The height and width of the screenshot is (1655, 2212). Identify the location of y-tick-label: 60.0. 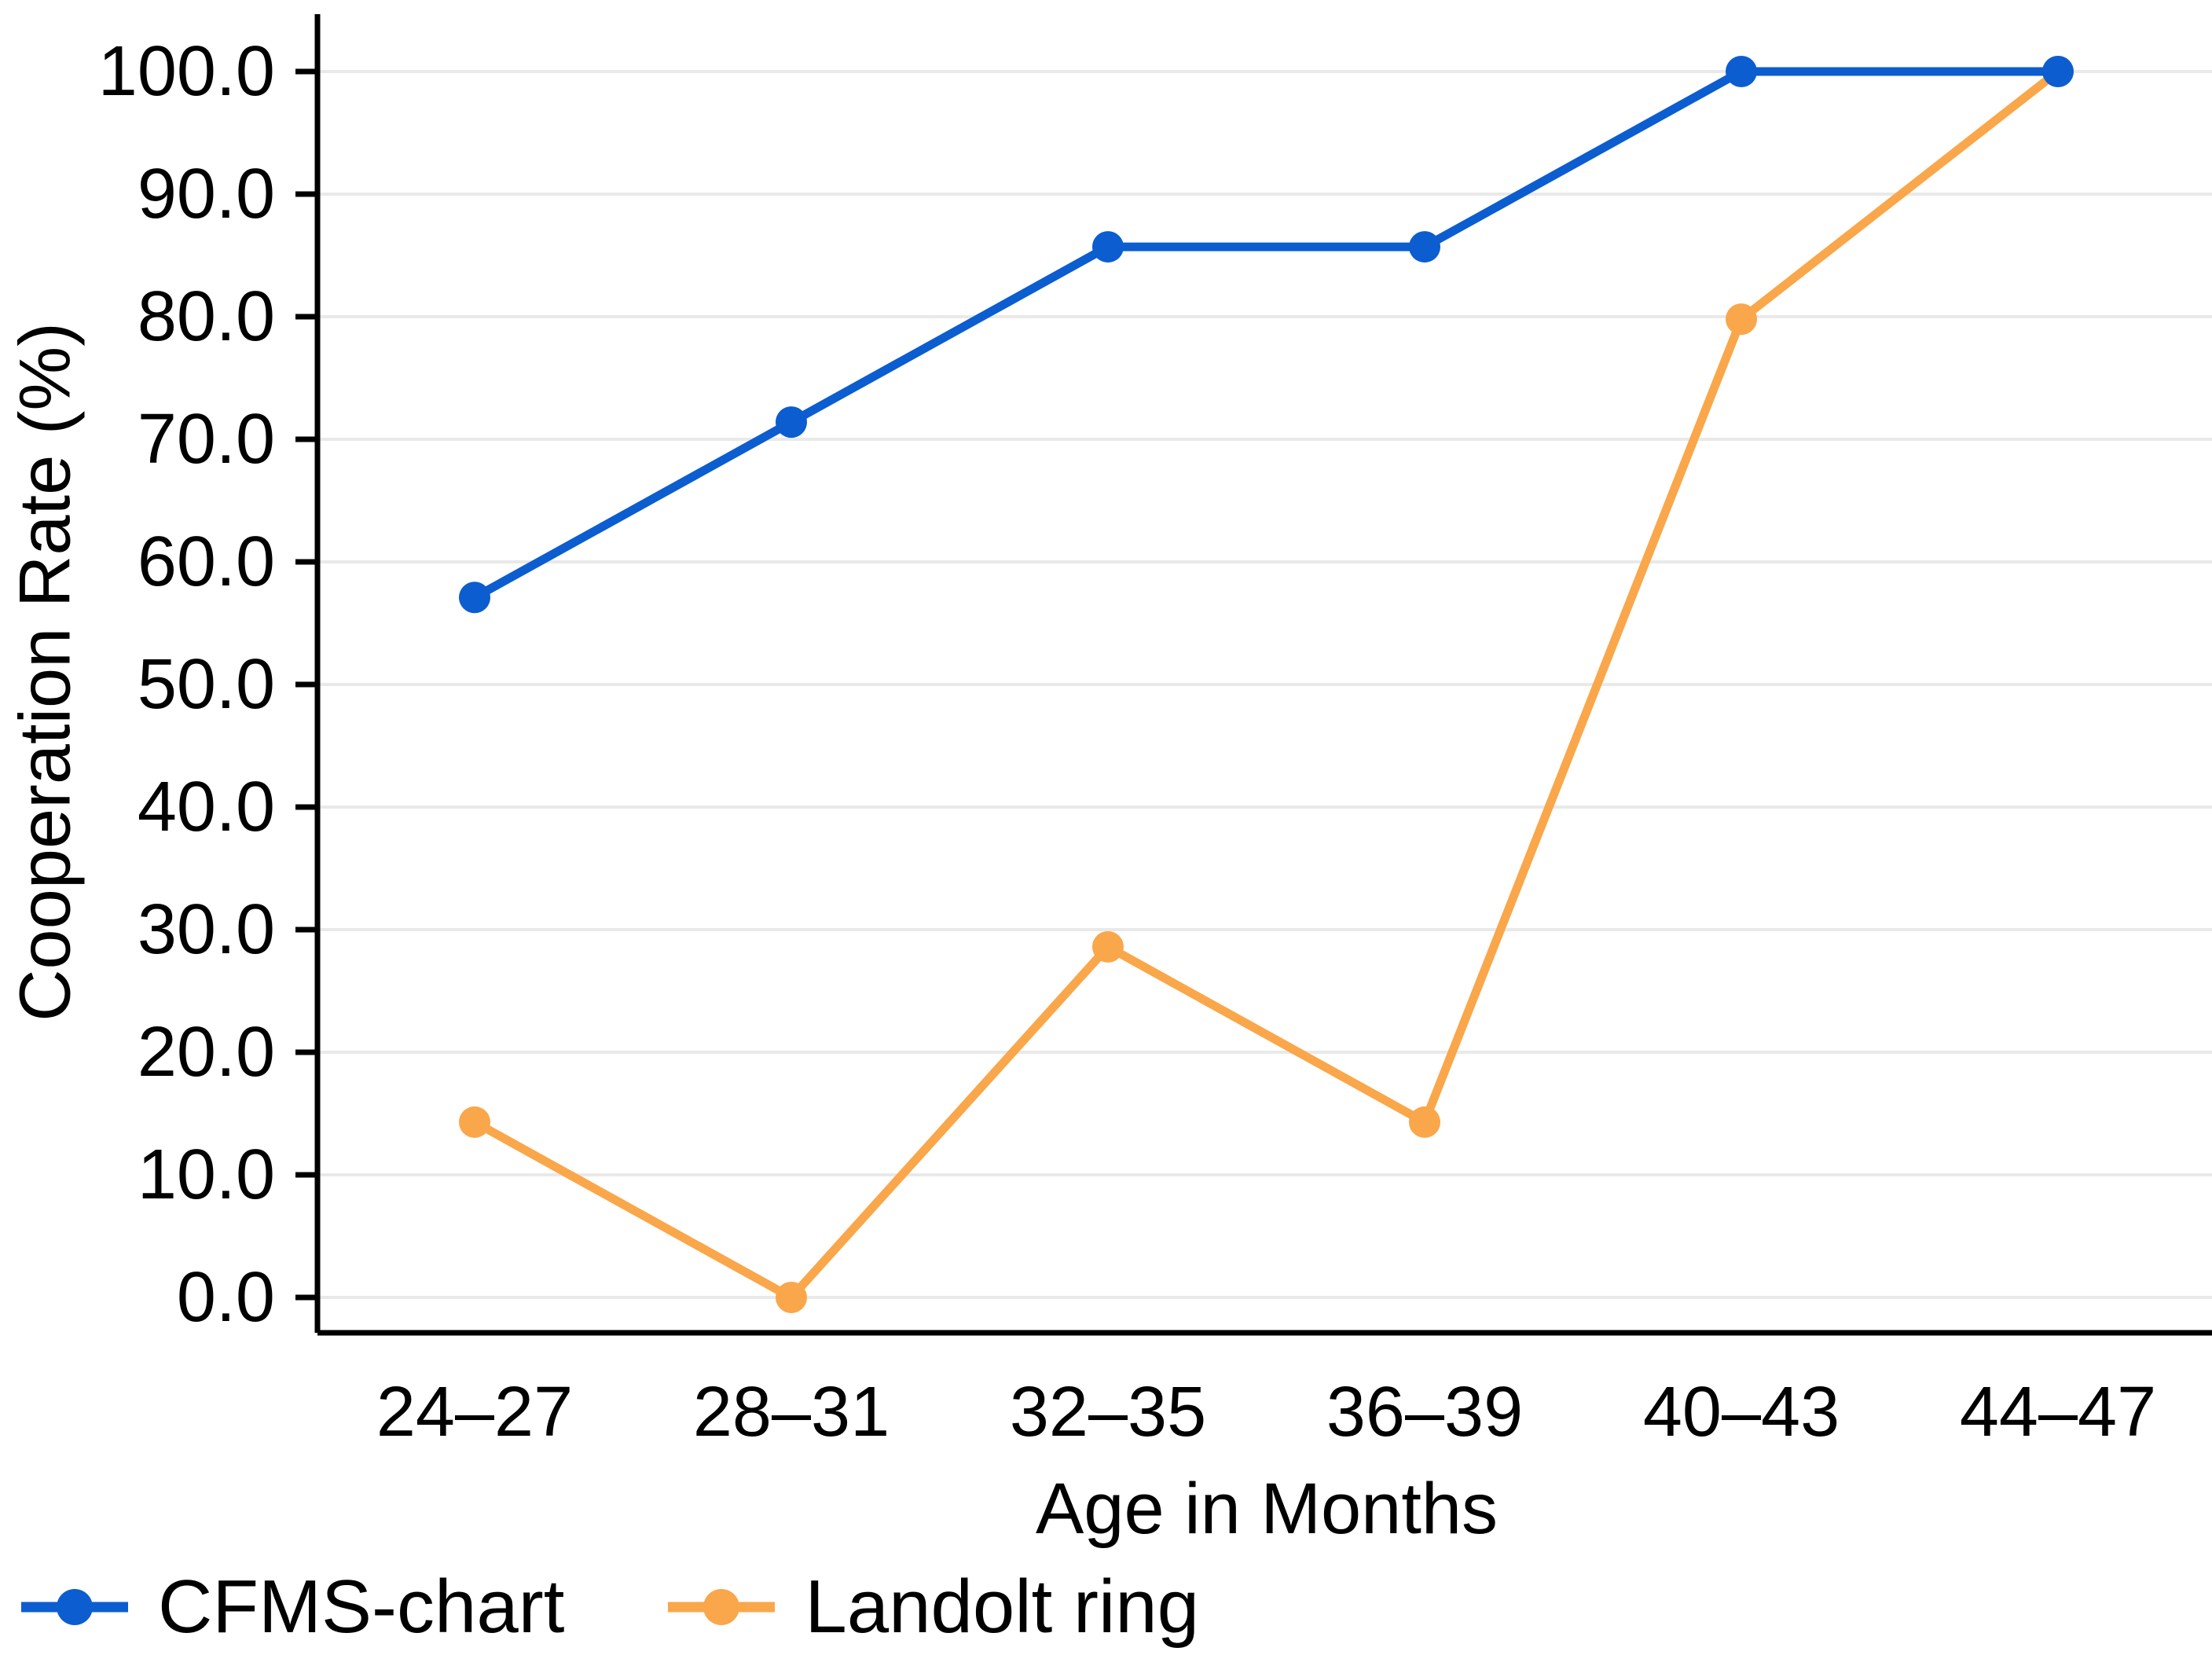
(206, 562).